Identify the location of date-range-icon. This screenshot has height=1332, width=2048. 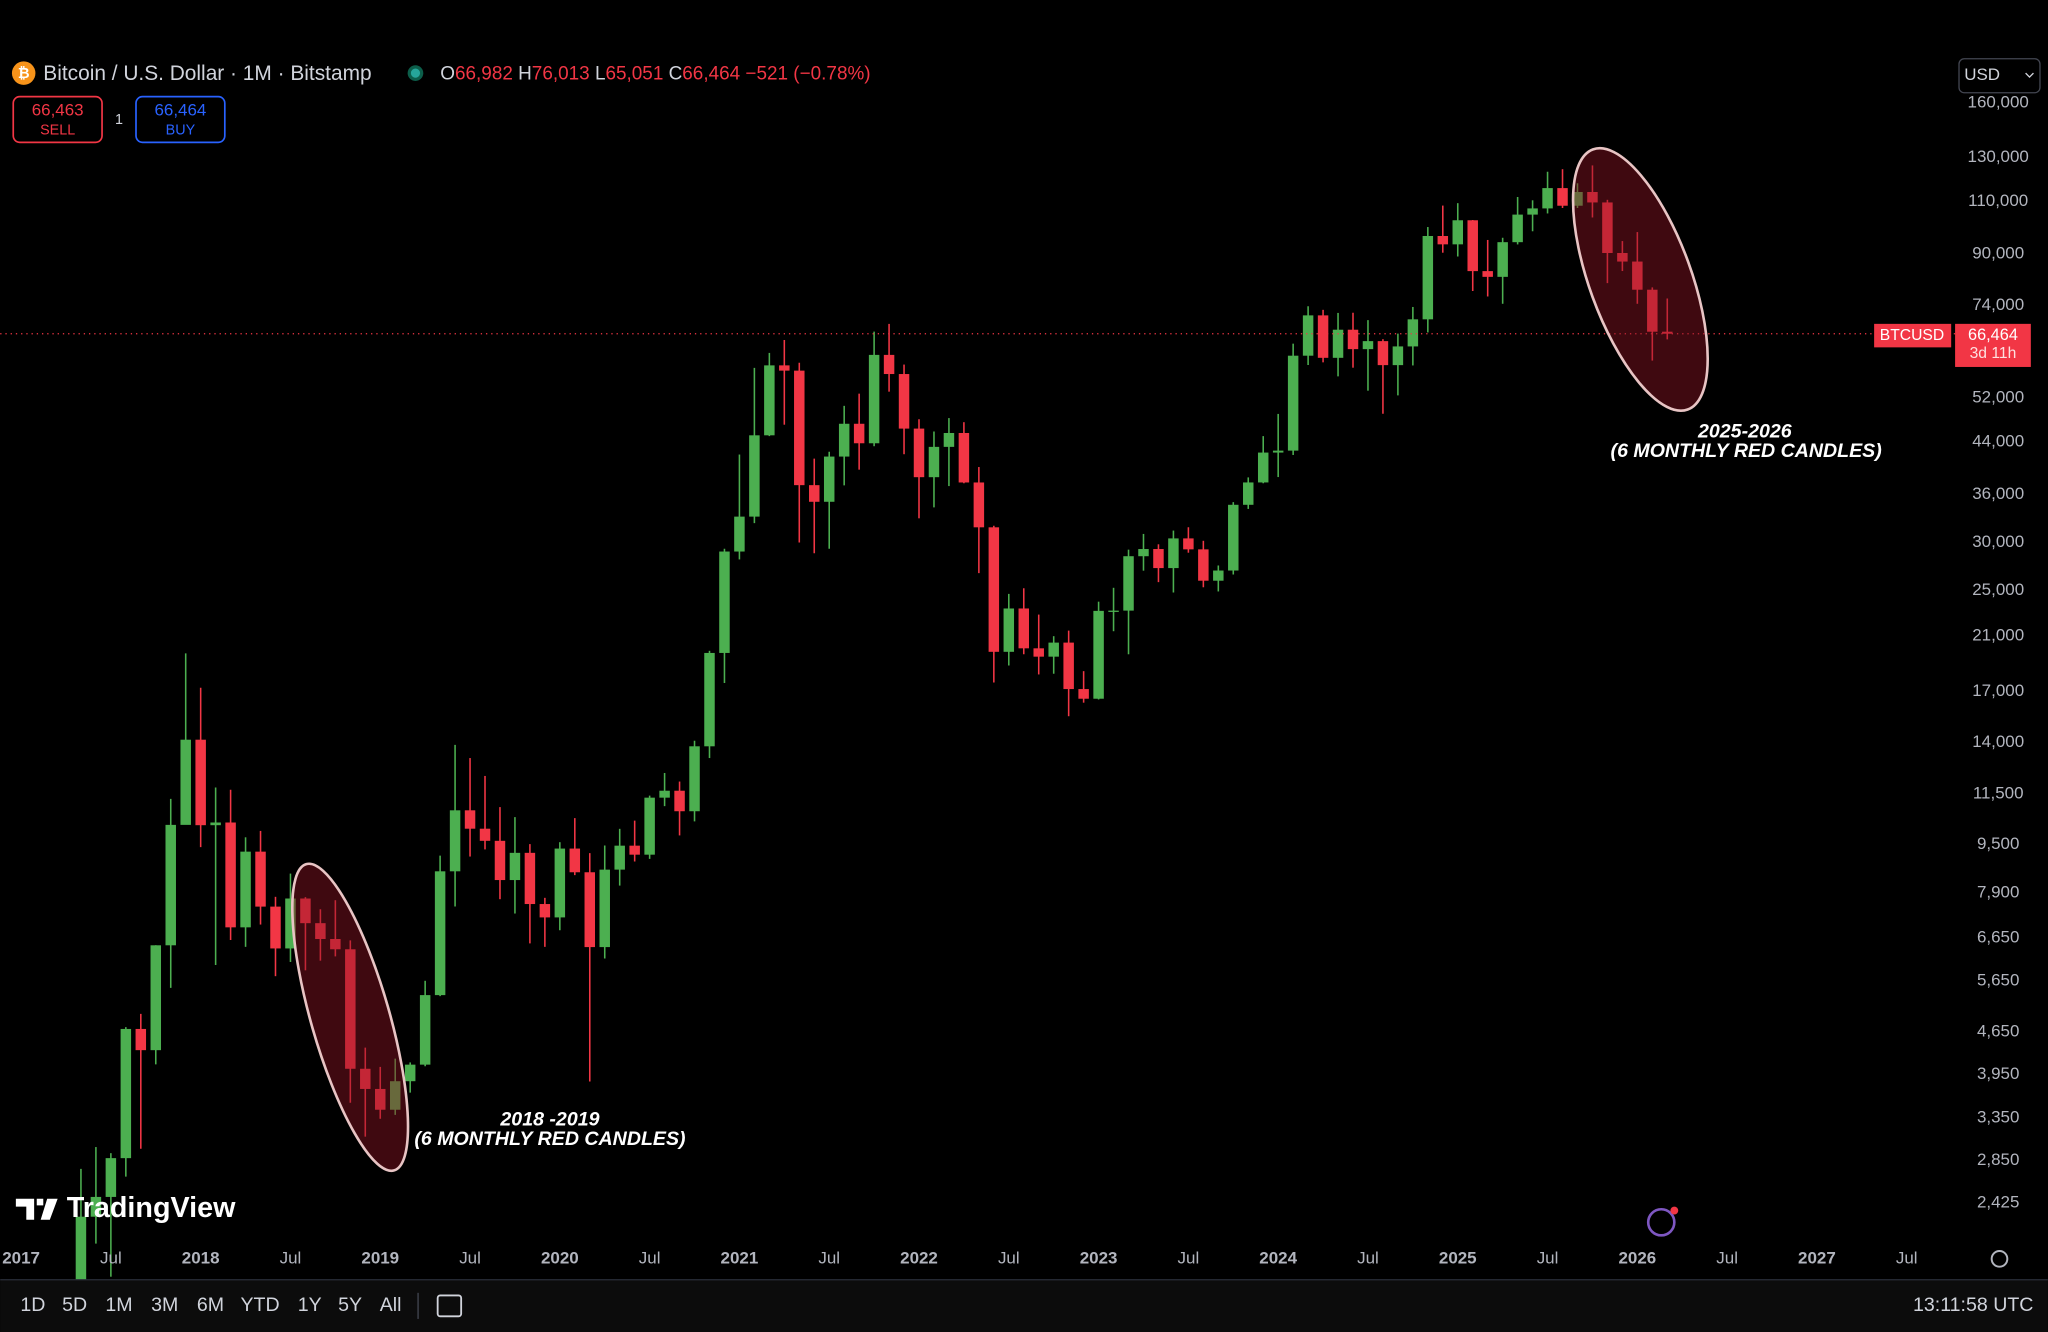
(449, 1306).